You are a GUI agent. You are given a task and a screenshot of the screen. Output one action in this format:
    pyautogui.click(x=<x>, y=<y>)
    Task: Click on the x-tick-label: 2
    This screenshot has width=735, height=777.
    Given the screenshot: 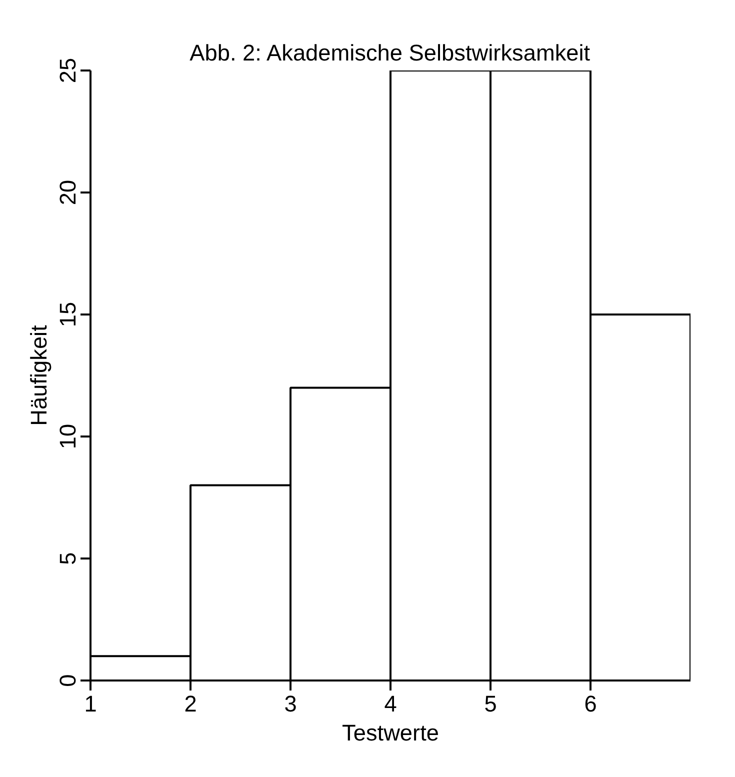 What is the action you would take?
    pyautogui.click(x=190, y=703)
    